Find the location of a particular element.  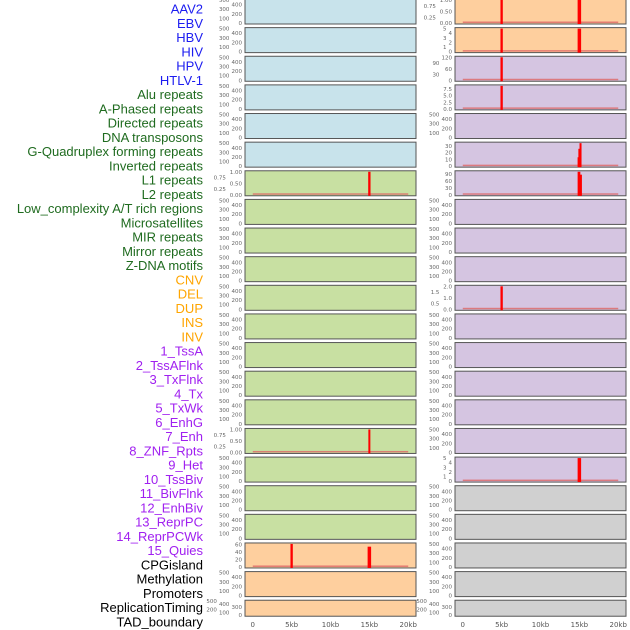

y-tick-label: 7.5 is located at coordinates (447, 90).